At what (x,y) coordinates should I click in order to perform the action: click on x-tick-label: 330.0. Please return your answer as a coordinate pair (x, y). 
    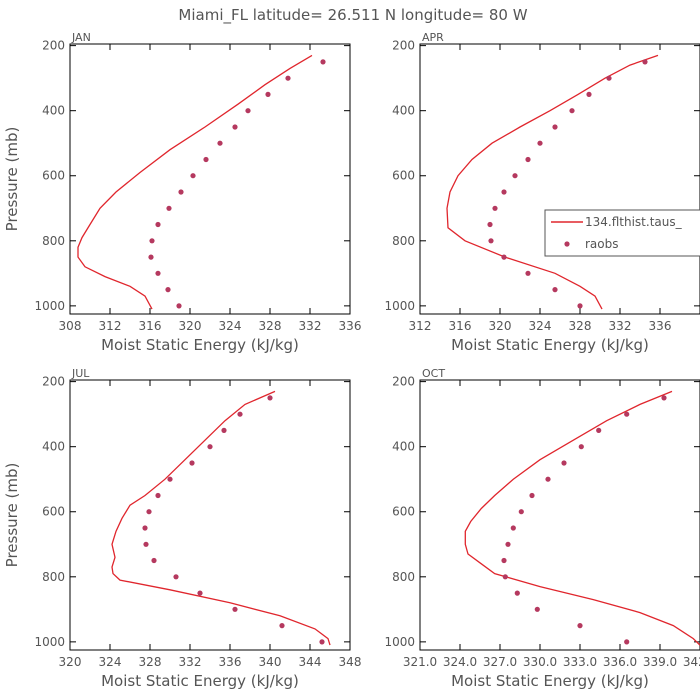
    Looking at the image, I should click on (540, 662).